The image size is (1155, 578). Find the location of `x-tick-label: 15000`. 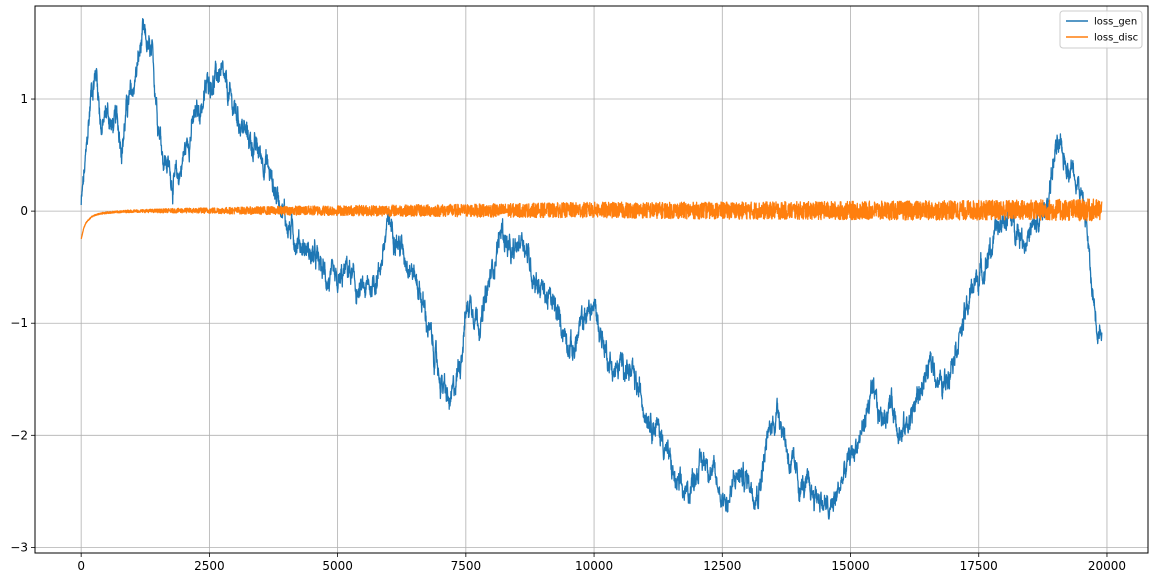

x-tick-label: 15000 is located at coordinates (850, 566).